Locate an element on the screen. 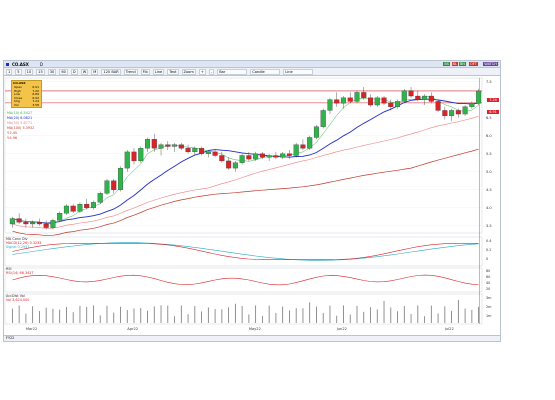 This screenshot has height=400, width=555. volume-axis-label: 1m is located at coordinates (489, 316).